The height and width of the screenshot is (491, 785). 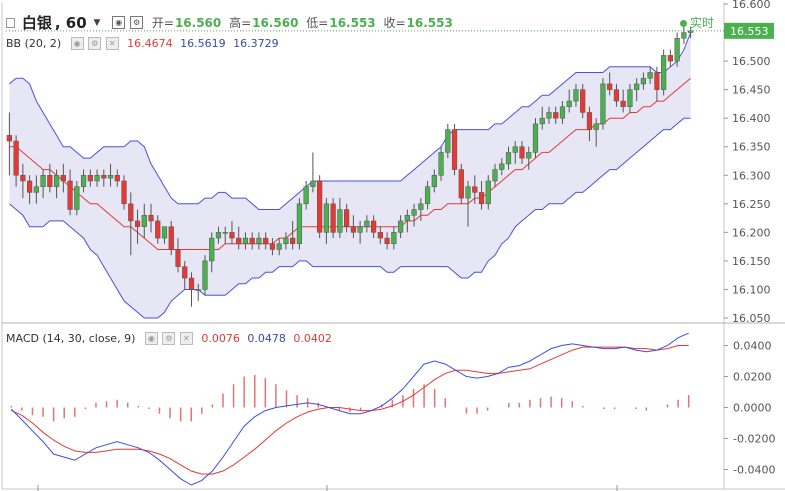 I want to click on interval-label: , 60, so click(x=70, y=22).